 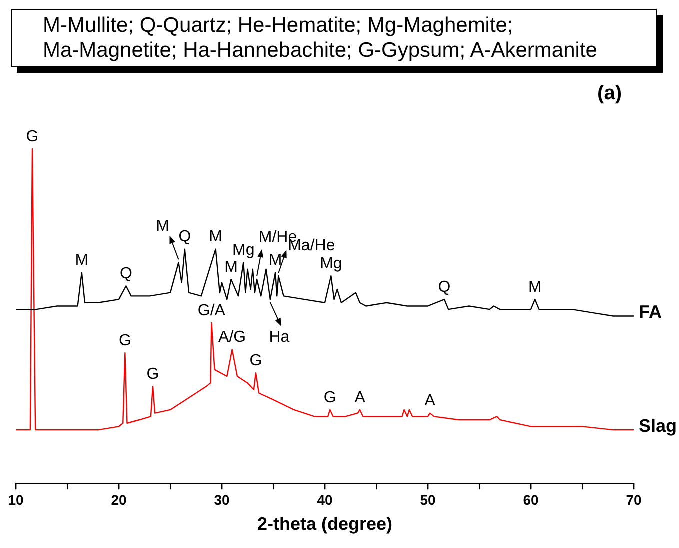 What do you see at coordinates (531, 500) in the screenshot?
I see `x-tick-label: 60` at bounding box center [531, 500].